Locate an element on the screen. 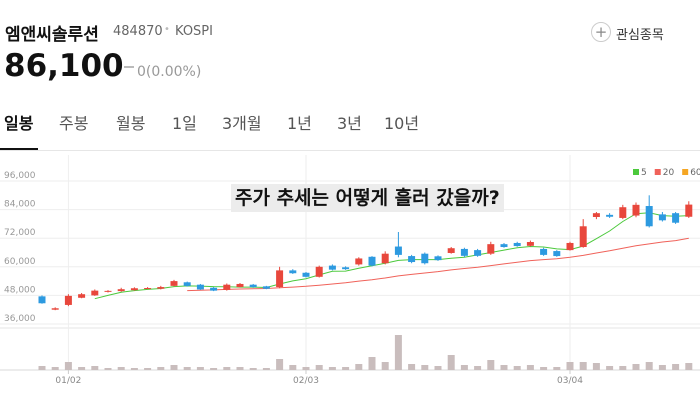 The width and height of the screenshot is (700, 400). y-tick-label: 36,000 is located at coordinates (20, 319).